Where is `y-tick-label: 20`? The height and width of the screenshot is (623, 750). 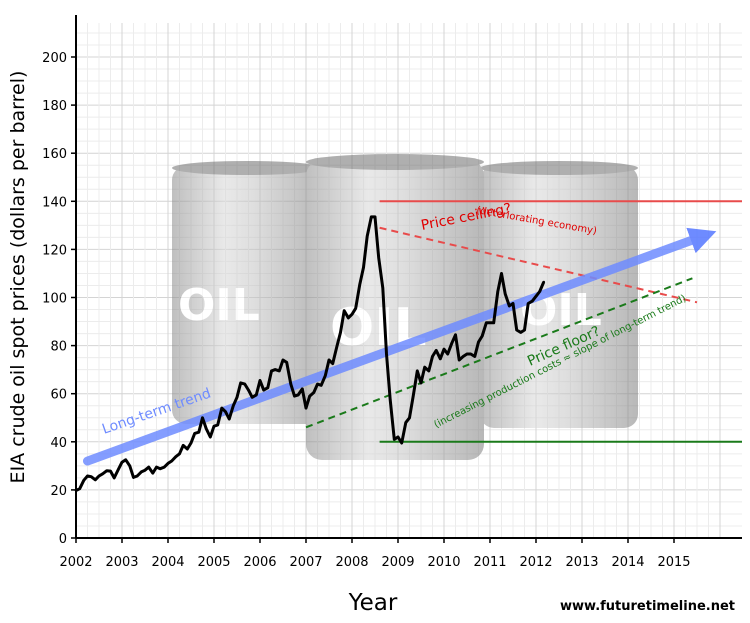
y-tick-label: 20 is located at coordinates (58, 491).